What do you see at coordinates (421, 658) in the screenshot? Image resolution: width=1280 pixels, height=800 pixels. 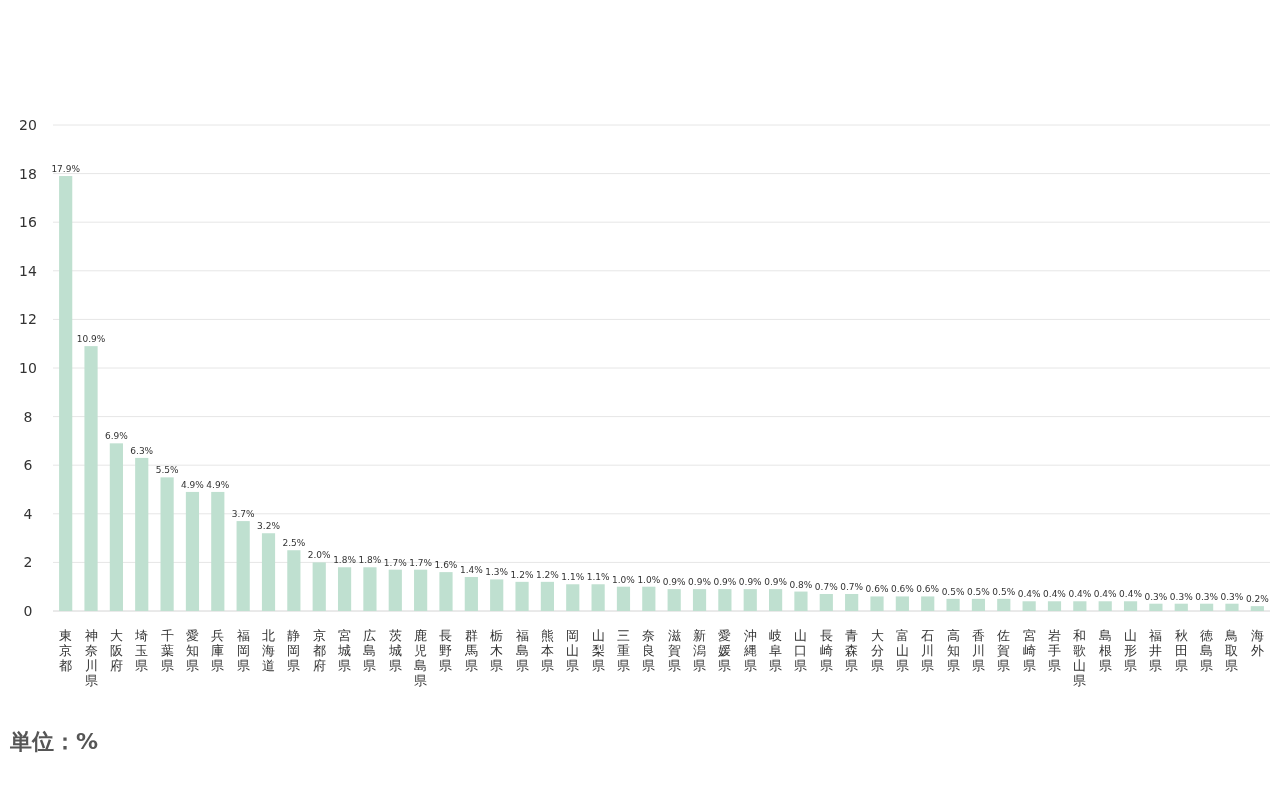 I see `x-tick-label: 鹿児島県` at bounding box center [421, 658].